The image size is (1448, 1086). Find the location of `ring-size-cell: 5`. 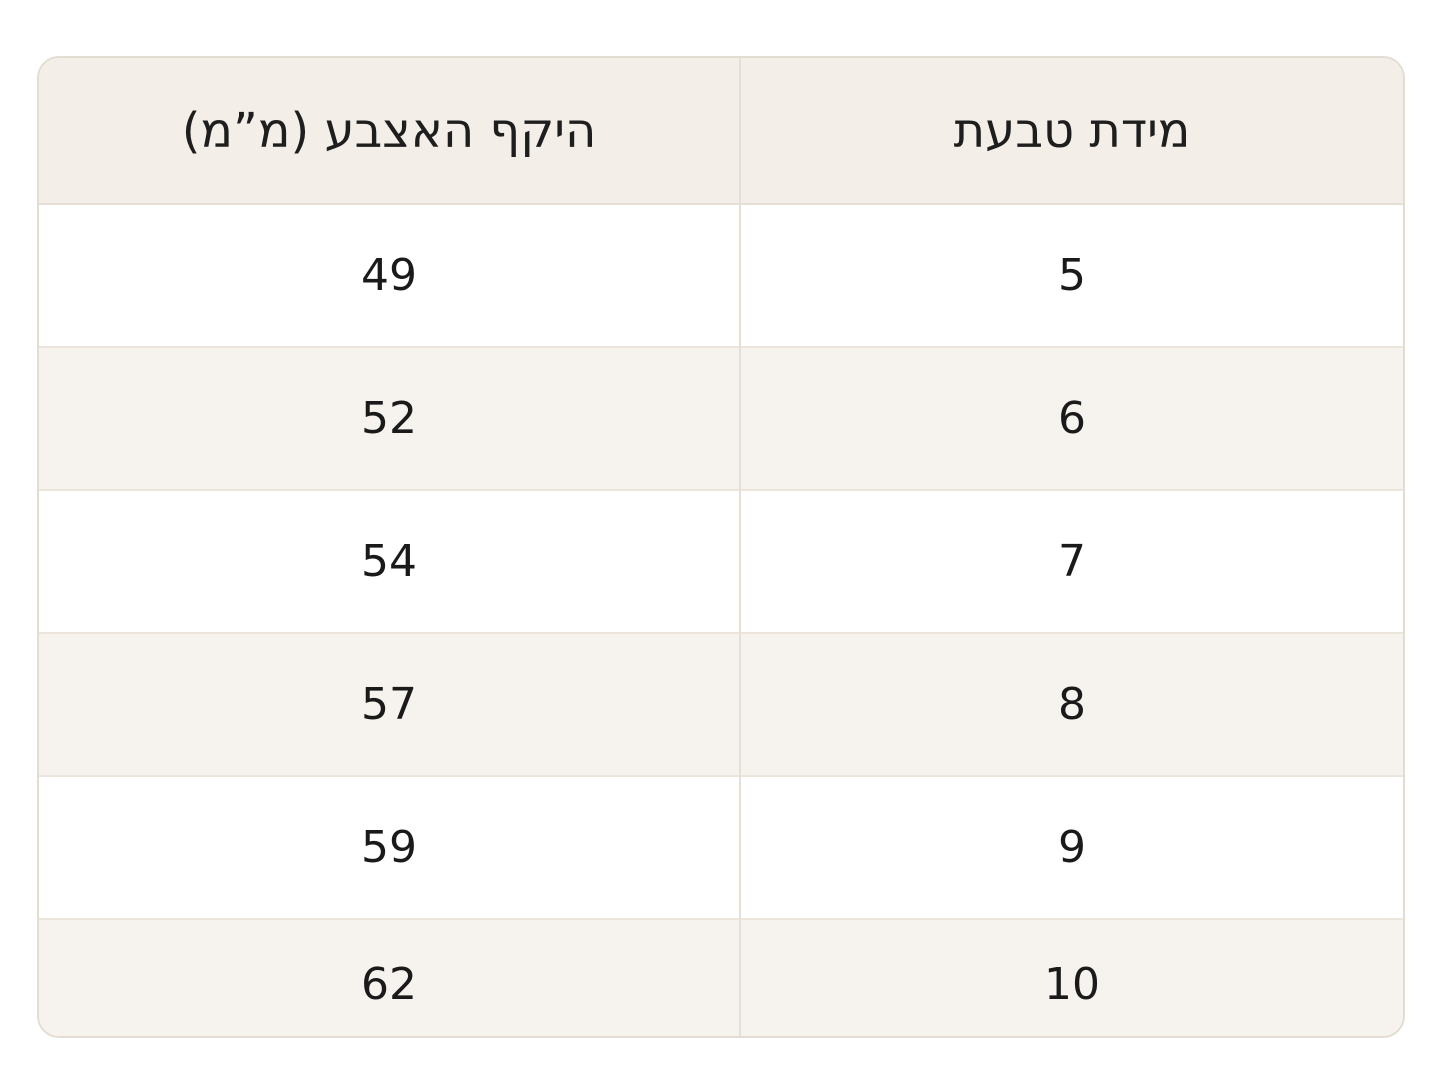

ring-size-cell: 5 is located at coordinates (1071, 275).